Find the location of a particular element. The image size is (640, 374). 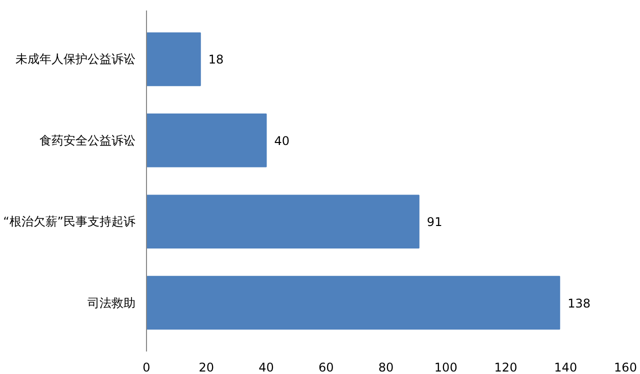

y-tick-label: 食药安全公益诉讼 is located at coordinates (88, 140).